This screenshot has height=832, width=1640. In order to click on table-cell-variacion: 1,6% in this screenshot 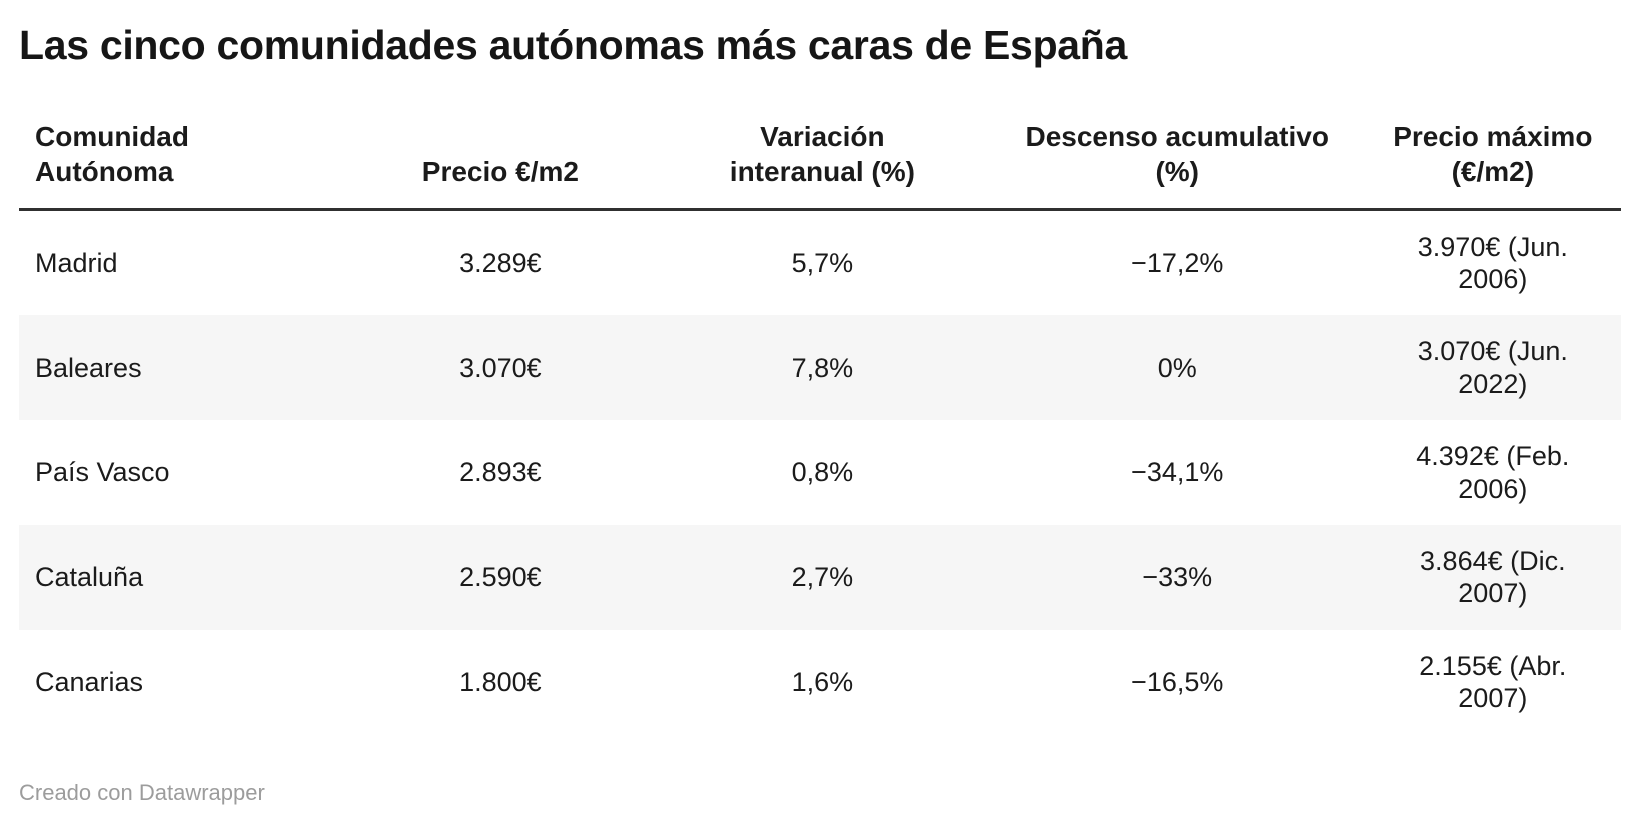, I will do `click(822, 681)`.